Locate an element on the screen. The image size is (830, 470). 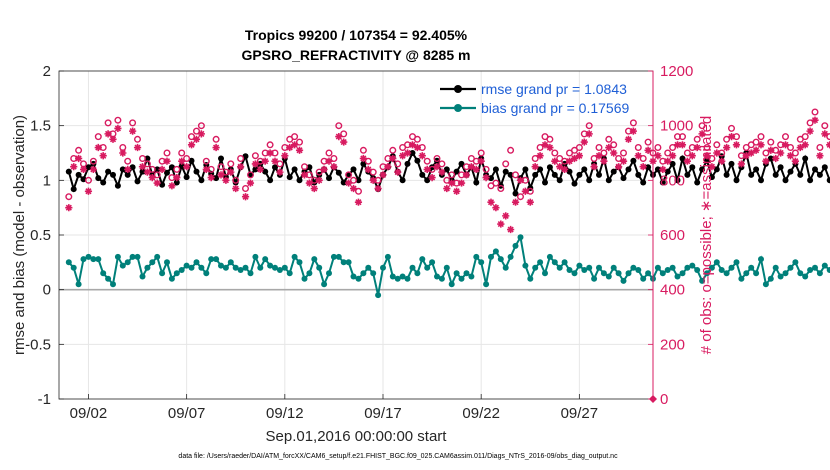
legend-rmse-label: rmse grand pr = 1.0843 is located at coordinates (554, 89).